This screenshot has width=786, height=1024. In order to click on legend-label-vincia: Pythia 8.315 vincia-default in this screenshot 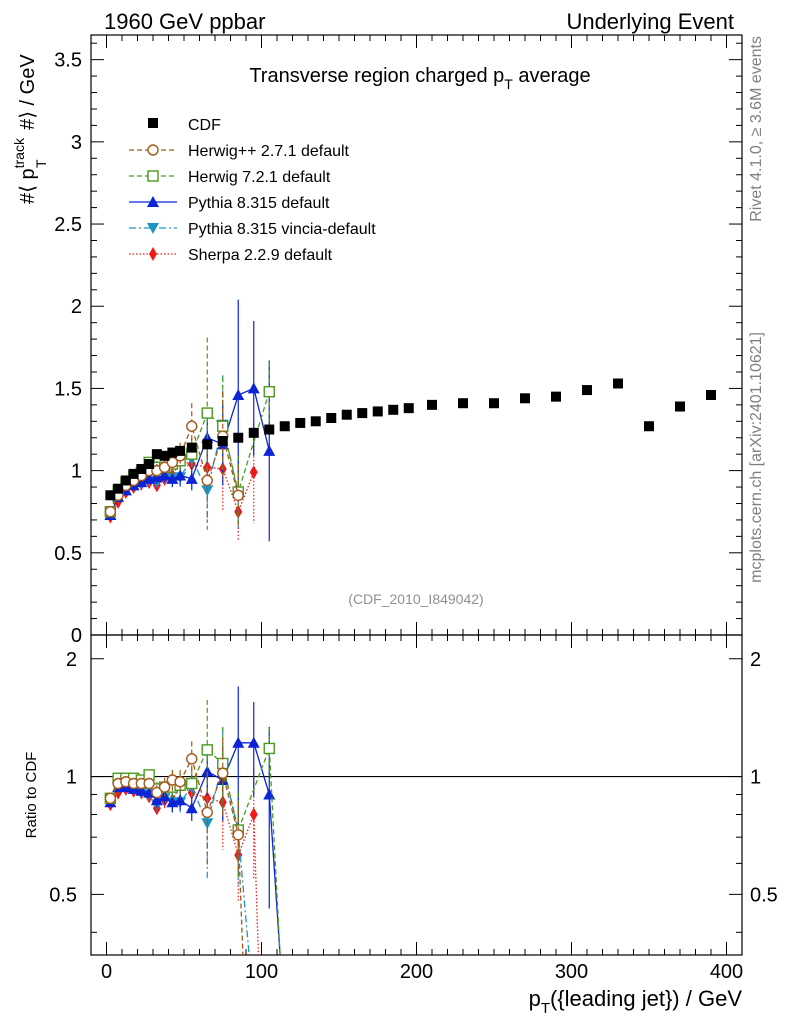, I will do `click(282, 229)`.